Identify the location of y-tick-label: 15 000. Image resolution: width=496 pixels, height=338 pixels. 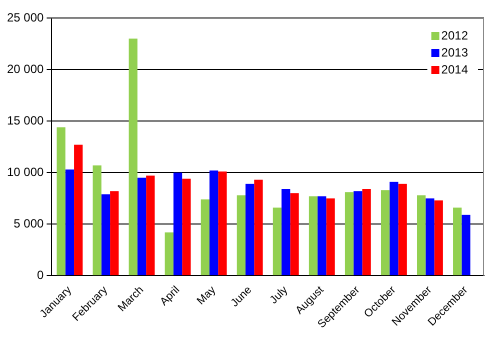
(25, 120).